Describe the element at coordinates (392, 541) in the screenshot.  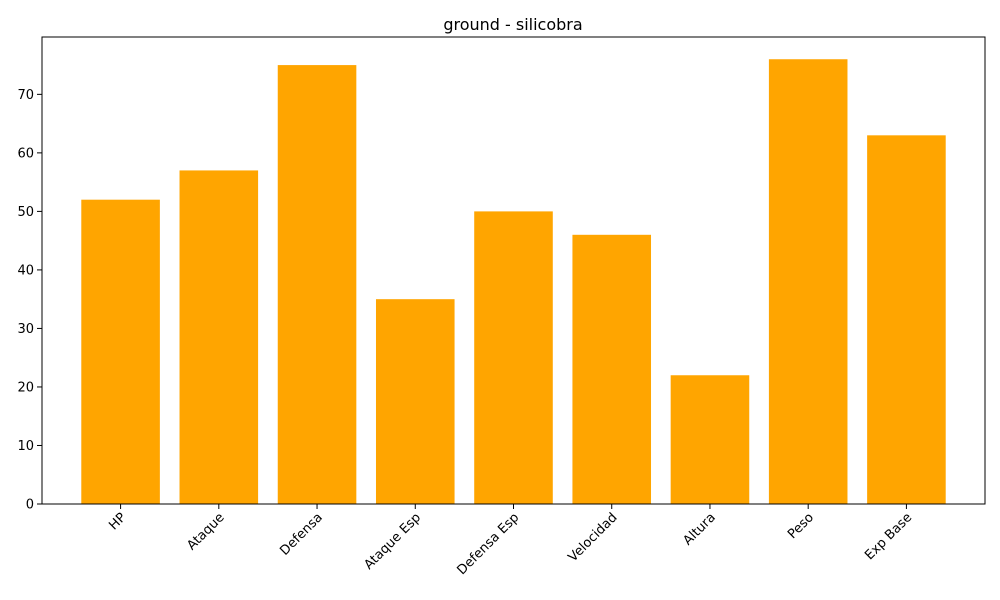
I see `x-tick-label: Ataque Esp` at that location.